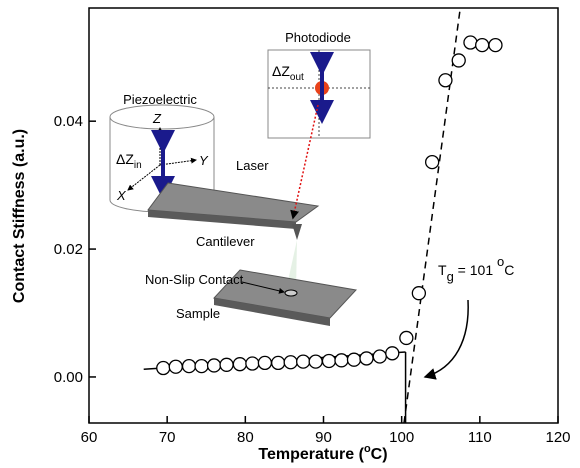  What do you see at coordinates (480, 437) in the screenshot?
I see `x-tick-label: 110` at bounding box center [480, 437].